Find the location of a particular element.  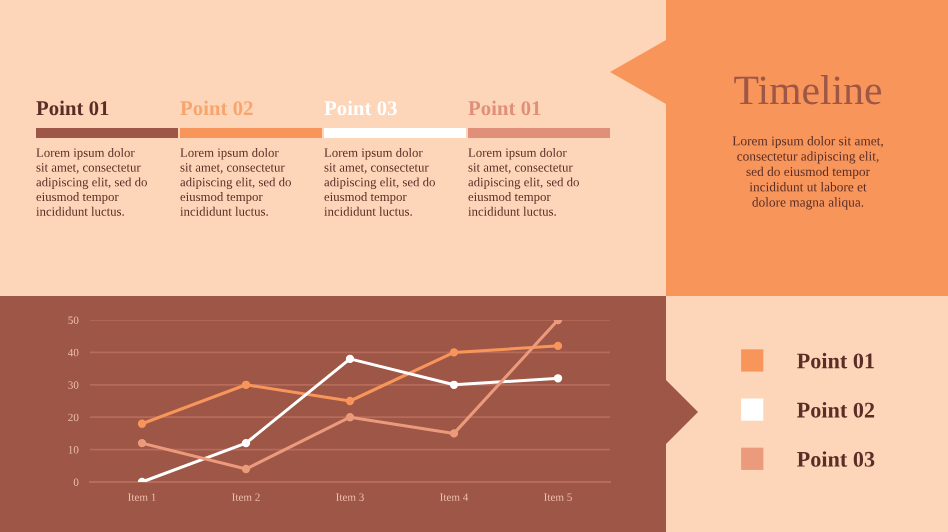

text: Point 02 is located at coordinates (216, 108).